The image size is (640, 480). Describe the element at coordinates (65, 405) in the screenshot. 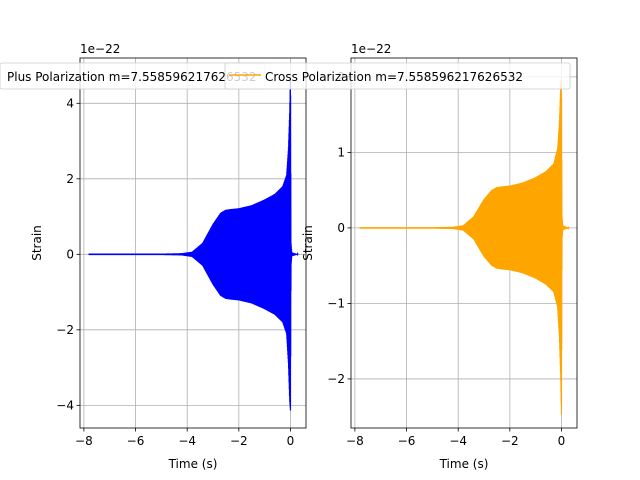

I see `y-tick-label: −4` at that location.